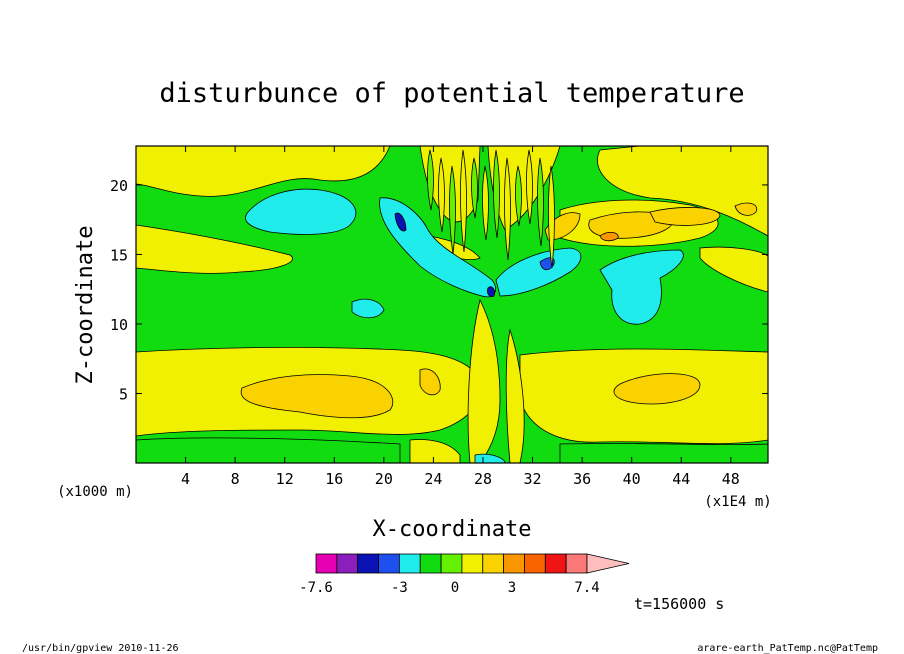 Image resolution: width=904 pixels, height=654 pixels. What do you see at coordinates (582, 479) in the screenshot?
I see `x-tick-label-8: 36` at bounding box center [582, 479].